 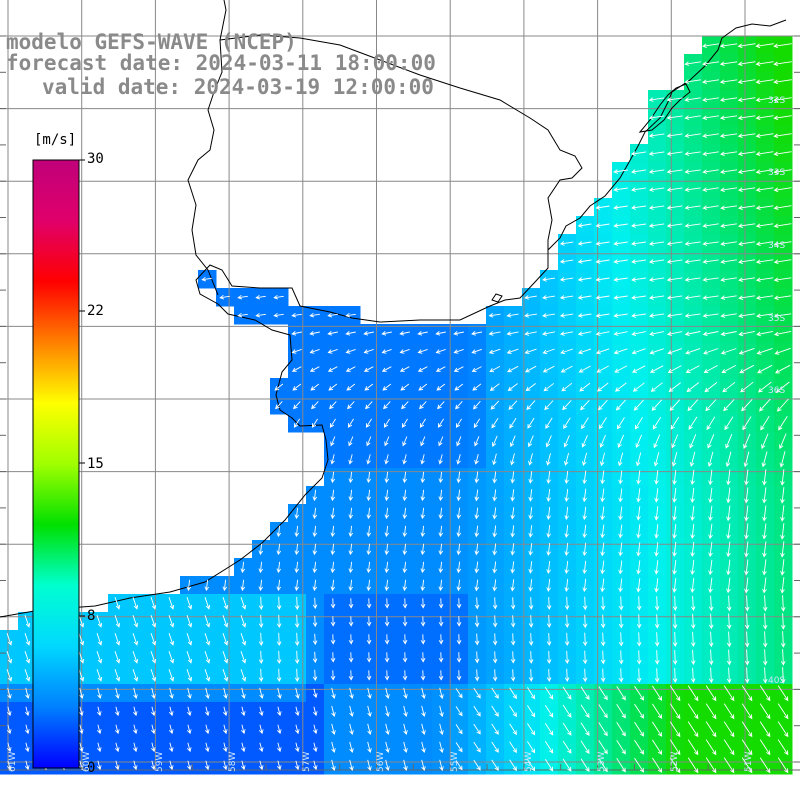 I want to click on lon-label: 58W, so click(x=233, y=761).